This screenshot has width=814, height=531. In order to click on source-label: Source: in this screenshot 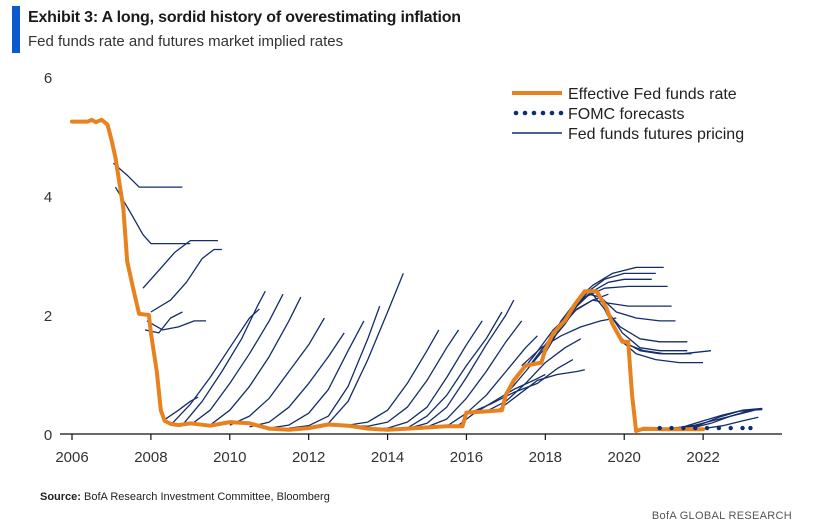, I will do `click(60, 497)`.